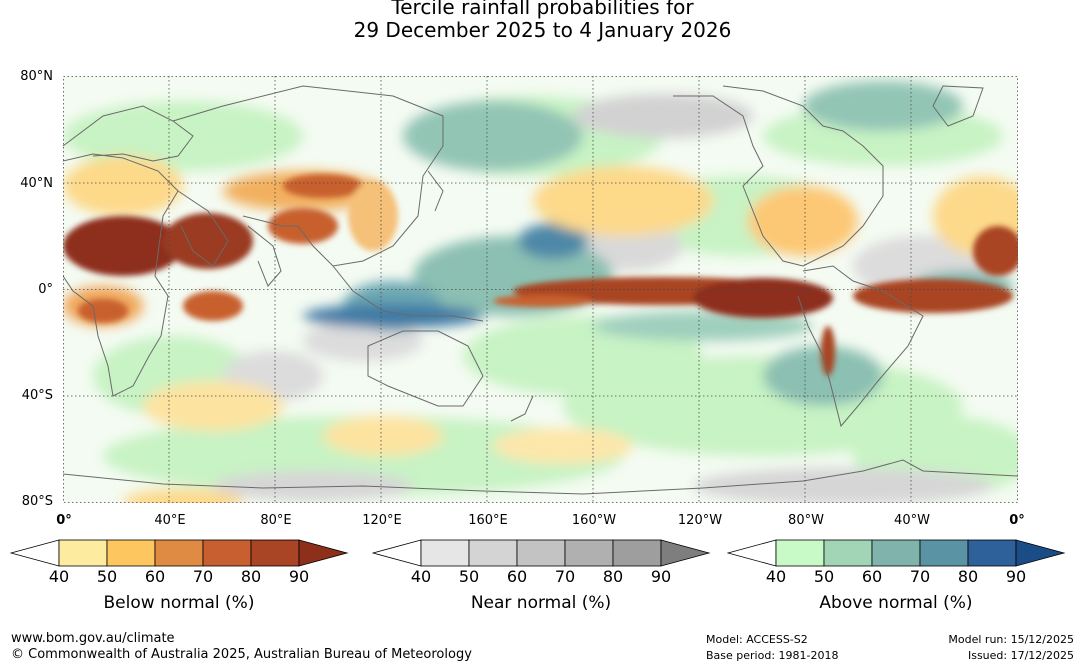 This screenshot has width=1085, height=667. What do you see at coordinates (64, 520) in the screenshot?
I see `lon-label-0-west: 0°` at bounding box center [64, 520].